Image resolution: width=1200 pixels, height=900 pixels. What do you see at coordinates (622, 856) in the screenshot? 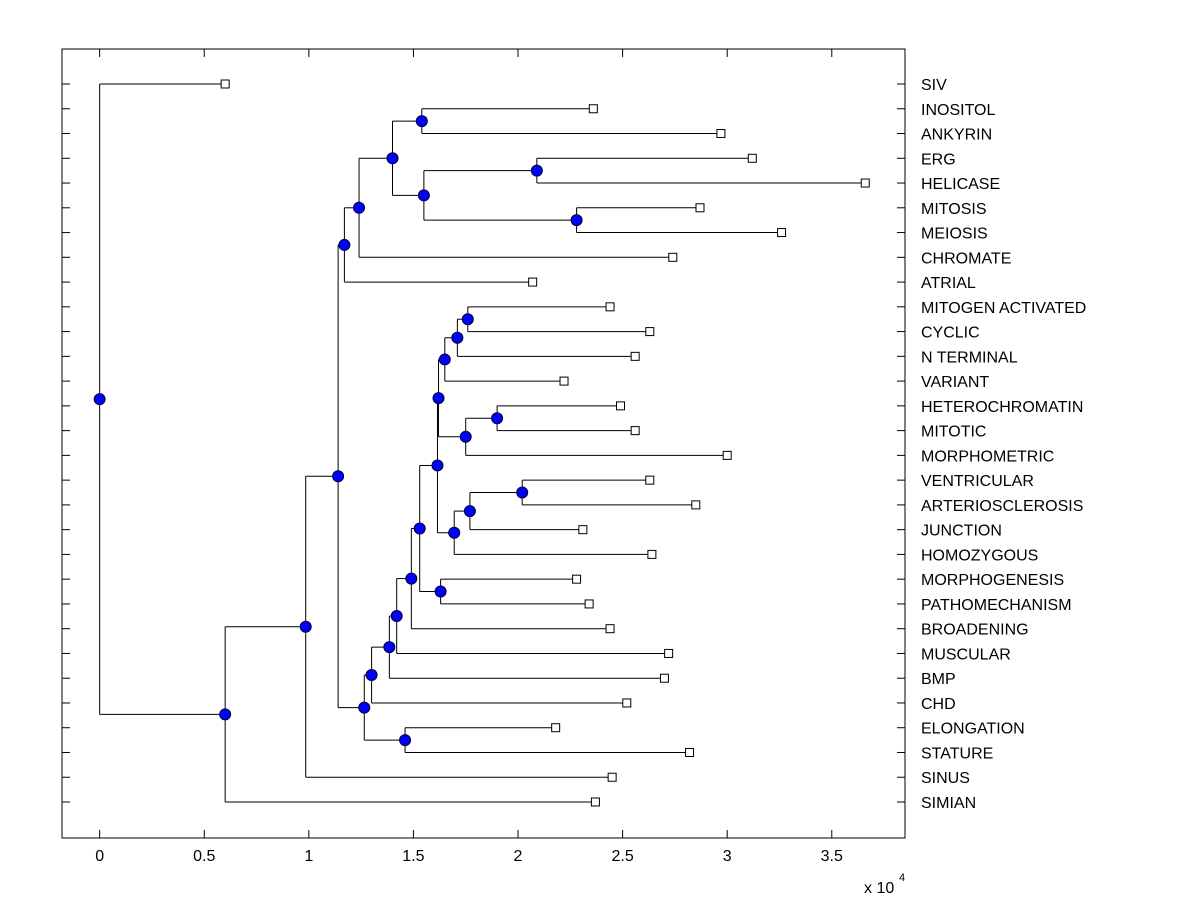
I see `x-tick-label: 2.5` at bounding box center [622, 856].